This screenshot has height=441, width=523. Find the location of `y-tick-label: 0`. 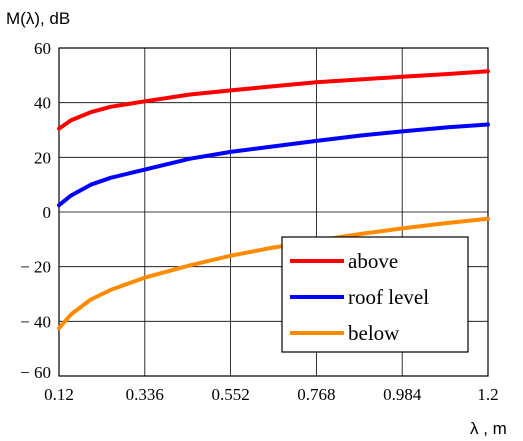

y-tick-label: 0 is located at coordinates (47, 212).